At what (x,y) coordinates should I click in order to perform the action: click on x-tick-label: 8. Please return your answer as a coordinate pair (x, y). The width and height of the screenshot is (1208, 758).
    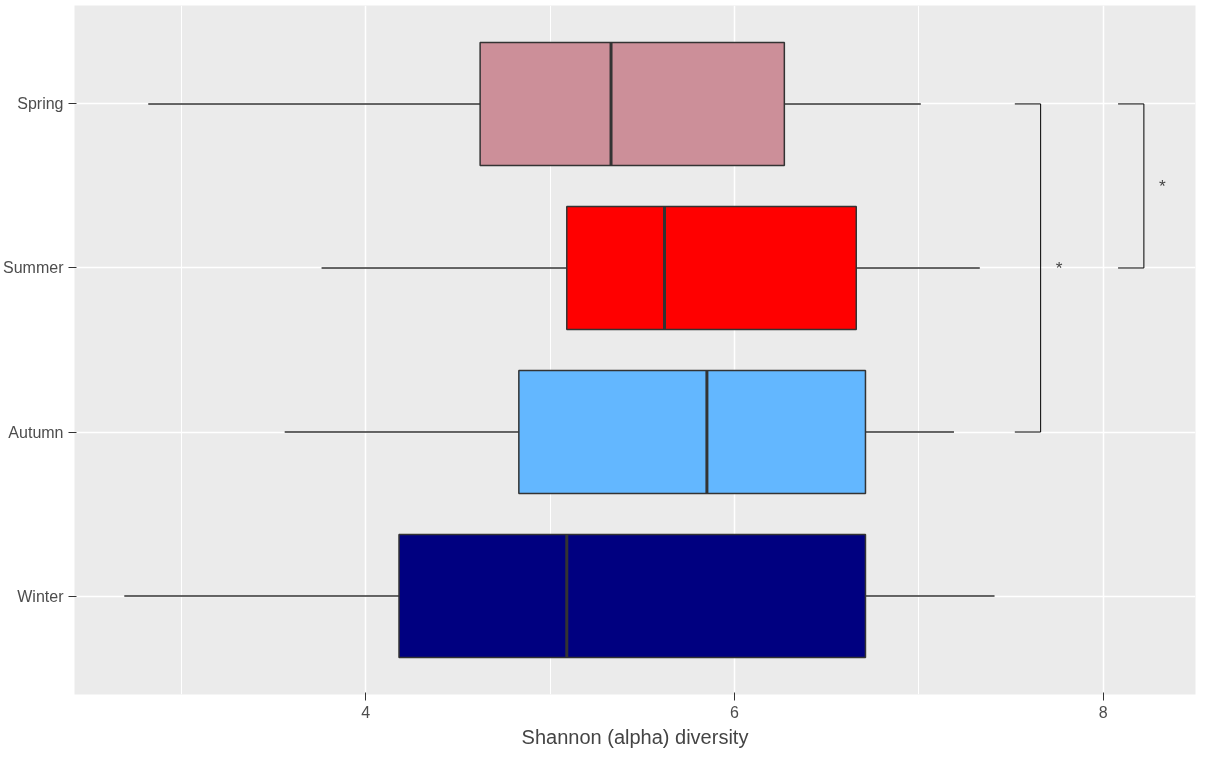
    Looking at the image, I should click on (1103, 712).